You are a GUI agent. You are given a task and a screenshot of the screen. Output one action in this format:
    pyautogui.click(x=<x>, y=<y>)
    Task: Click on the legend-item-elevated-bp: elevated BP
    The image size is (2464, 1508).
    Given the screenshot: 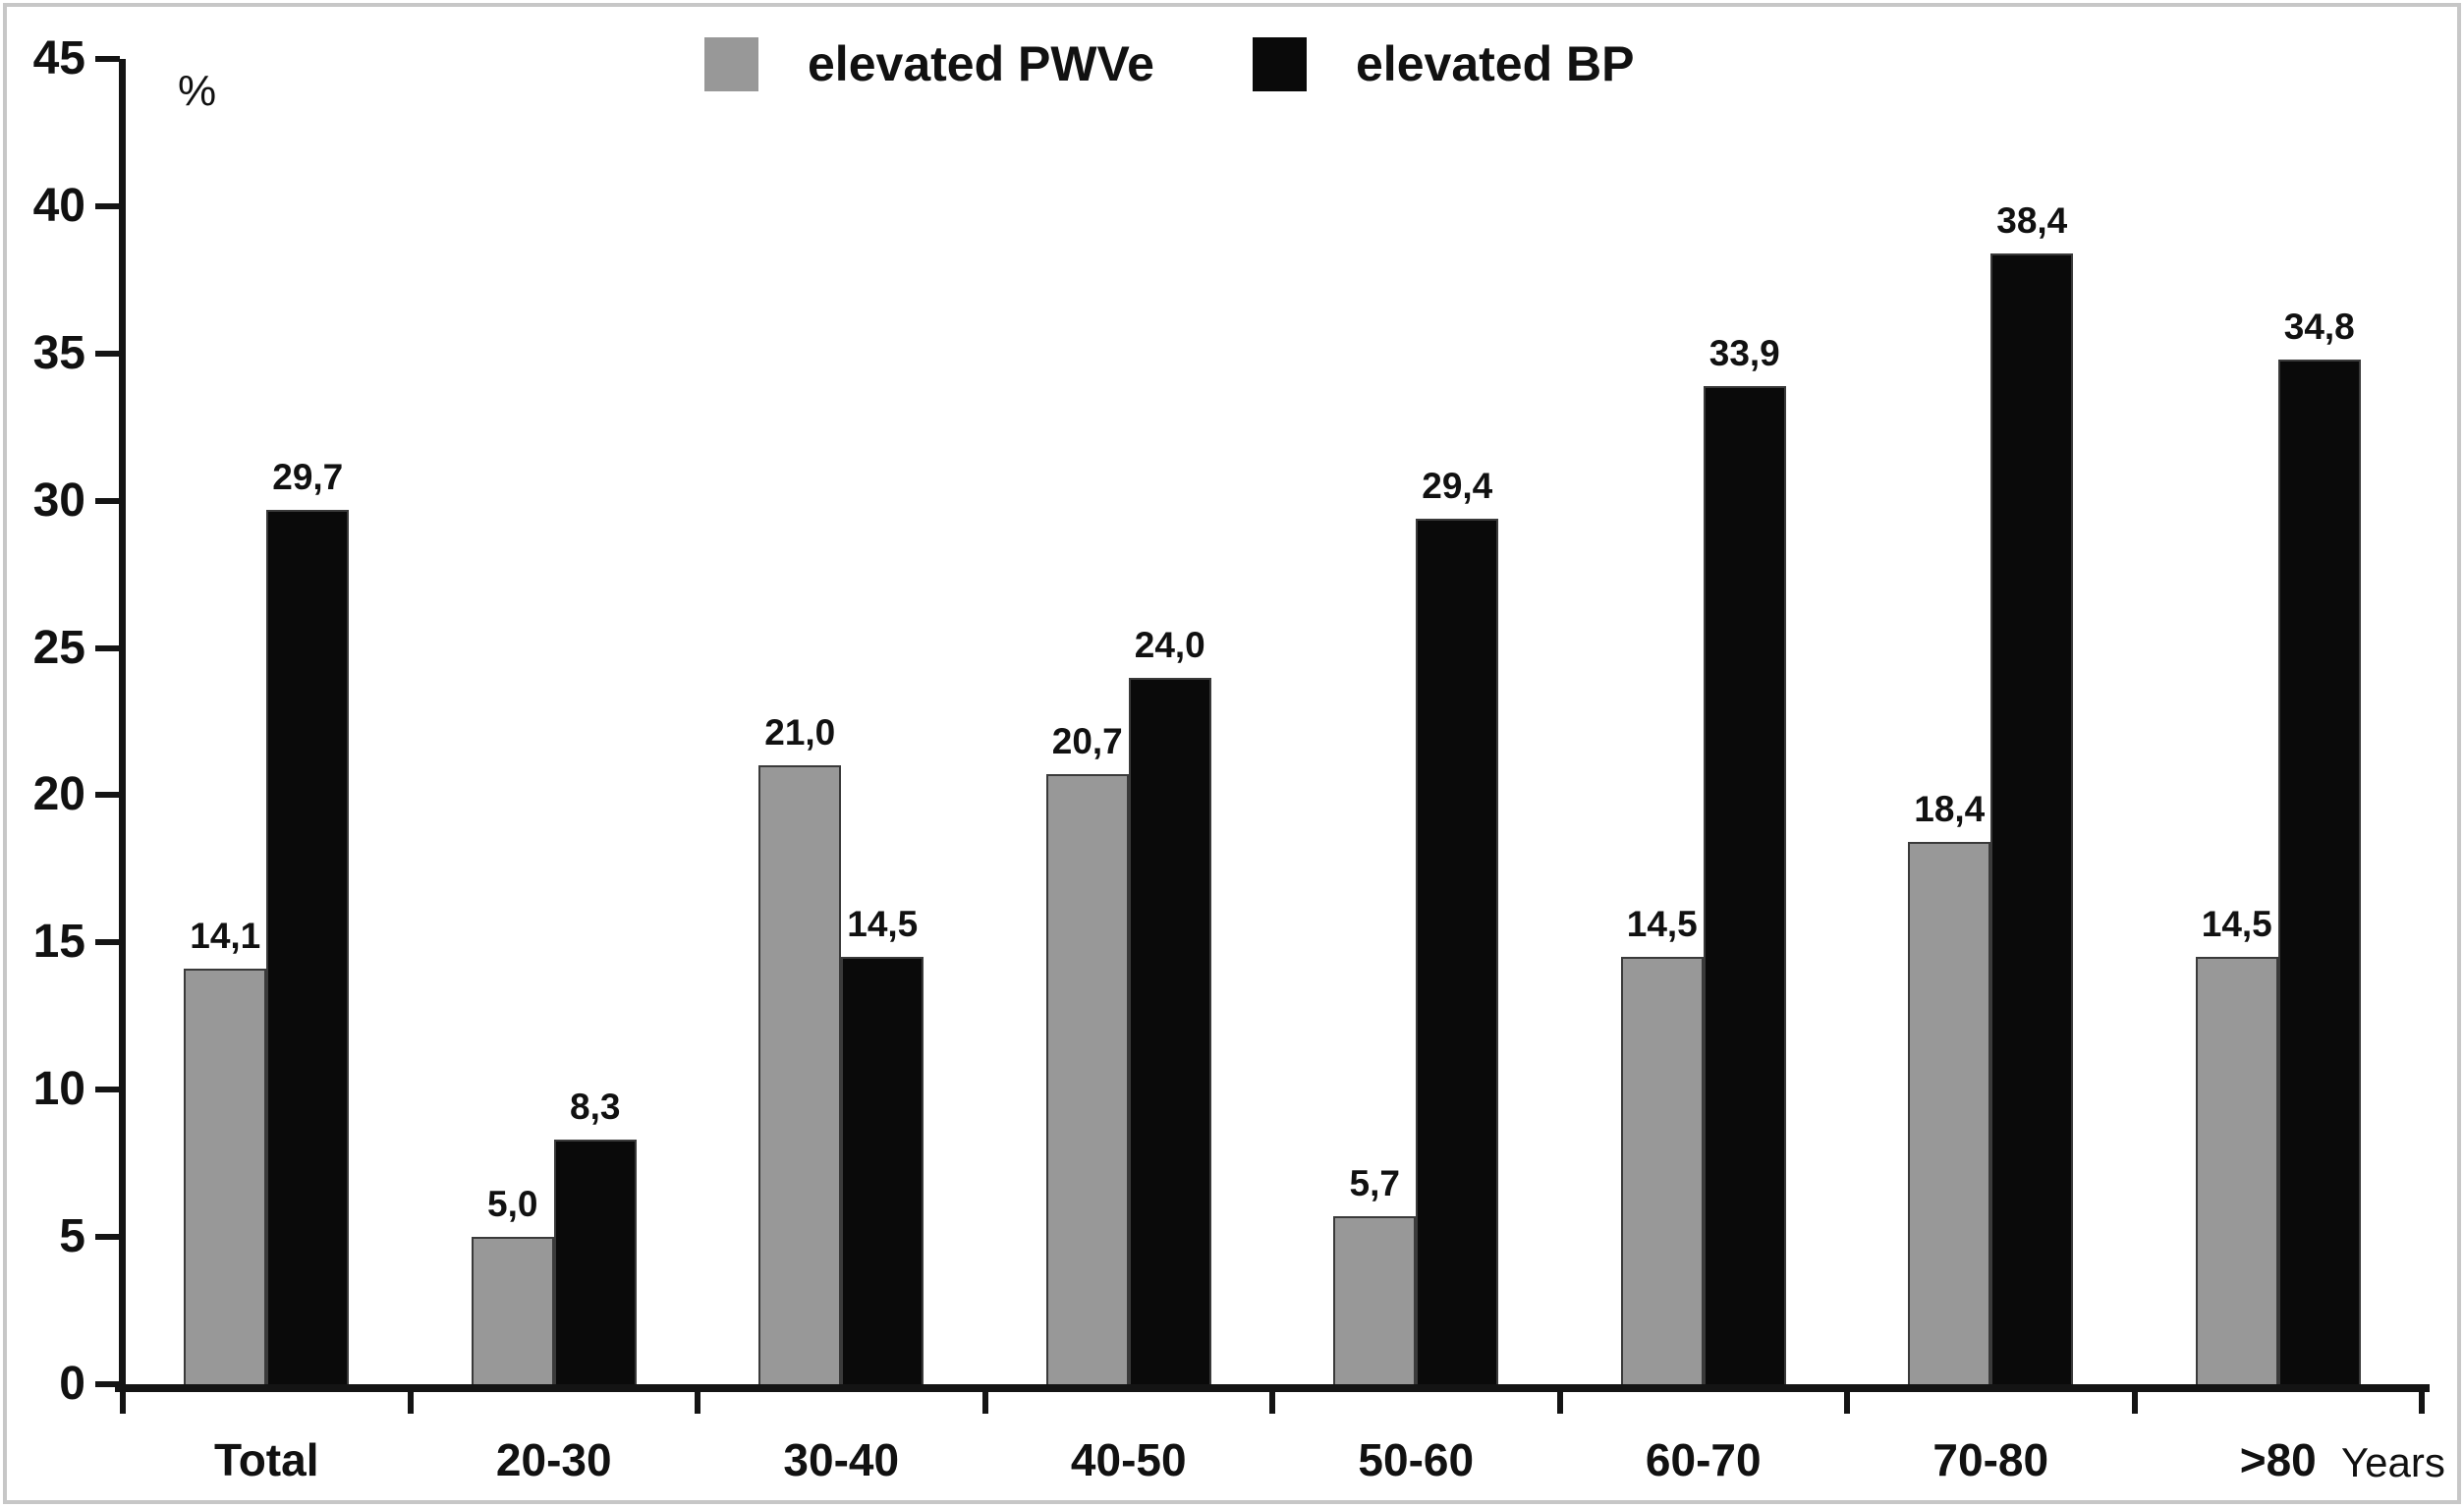 What is the action you would take?
    pyautogui.click(x=1443, y=64)
    